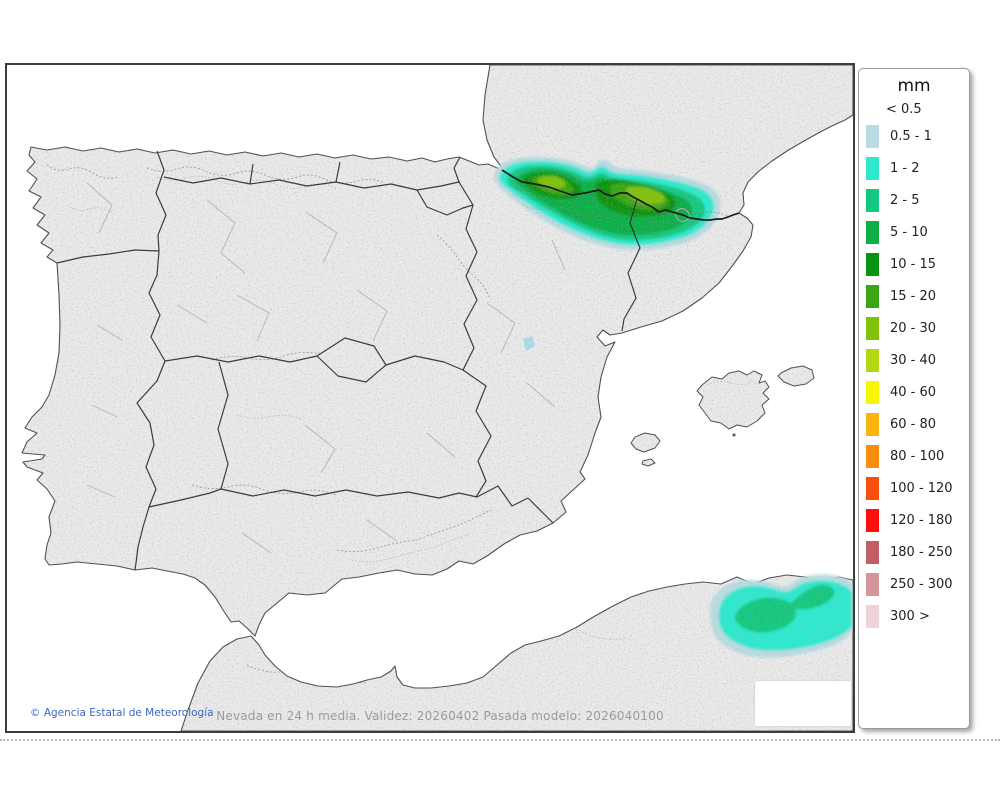  What do you see at coordinates (803, 703) in the screenshot?
I see `aemet-logo: A E Met Agencia Estatal de Meteorología` at bounding box center [803, 703].